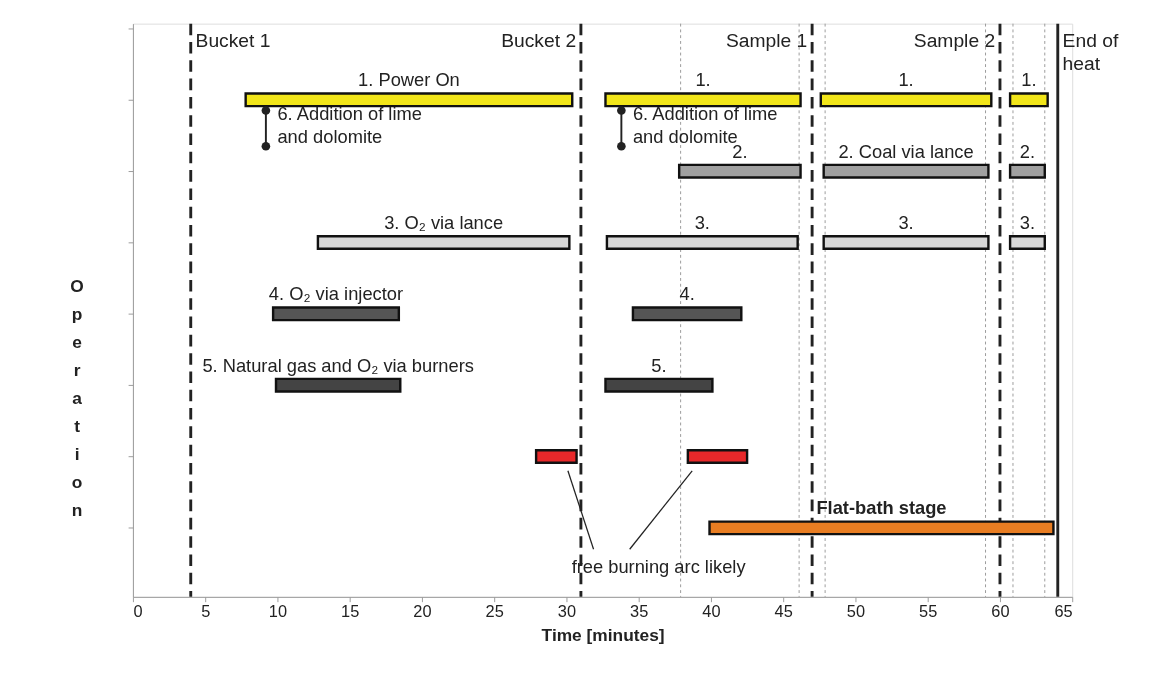 The image size is (1157, 677). What do you see at coordinates (603, 634) in the screenshot?
I see `x-axis-title: Time [minutes]` at bounding box center [603, 634].